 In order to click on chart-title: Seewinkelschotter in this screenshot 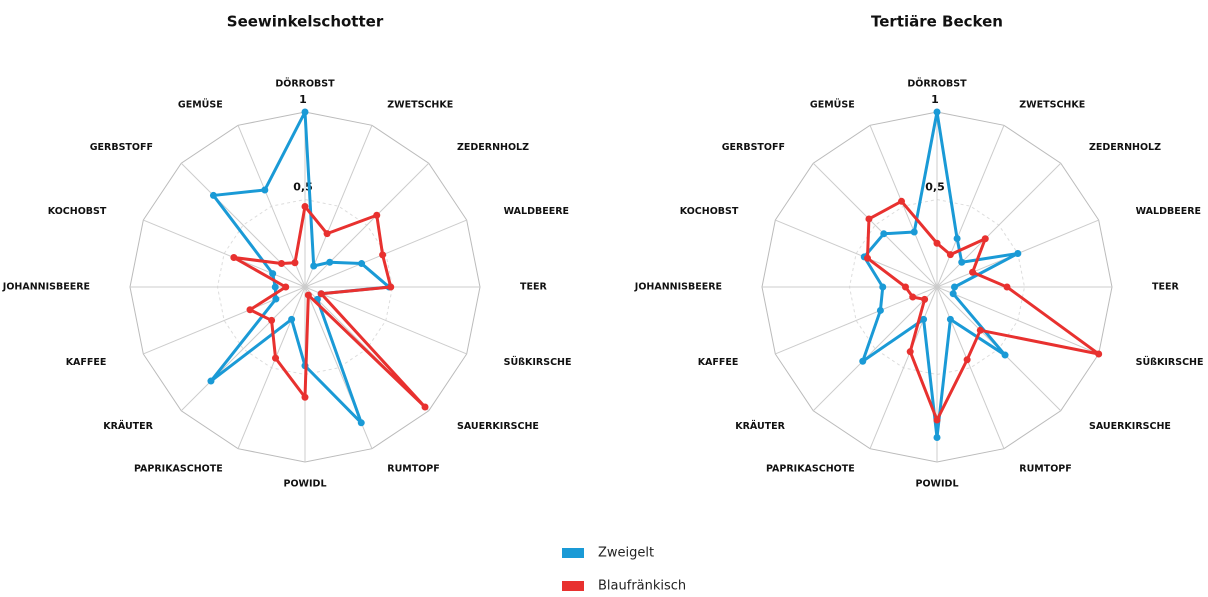, I will do `click(305, 22)`.